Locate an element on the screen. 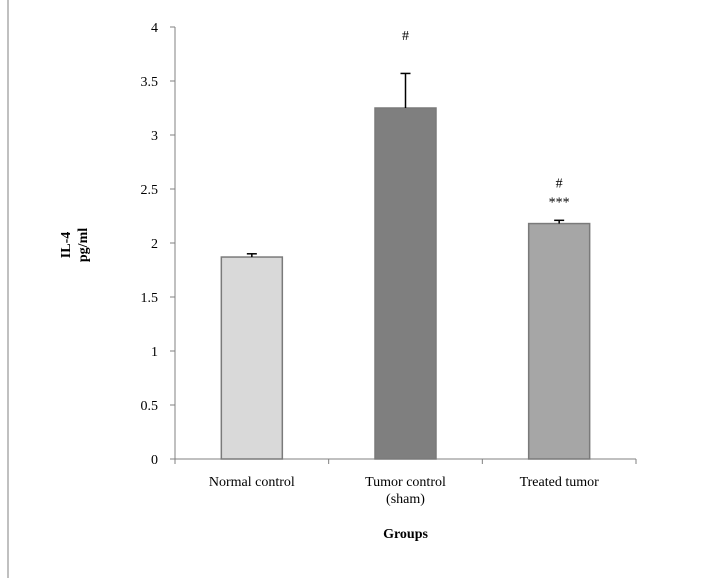  x-tick-label: Normal control is located at coordinates (252, 482).